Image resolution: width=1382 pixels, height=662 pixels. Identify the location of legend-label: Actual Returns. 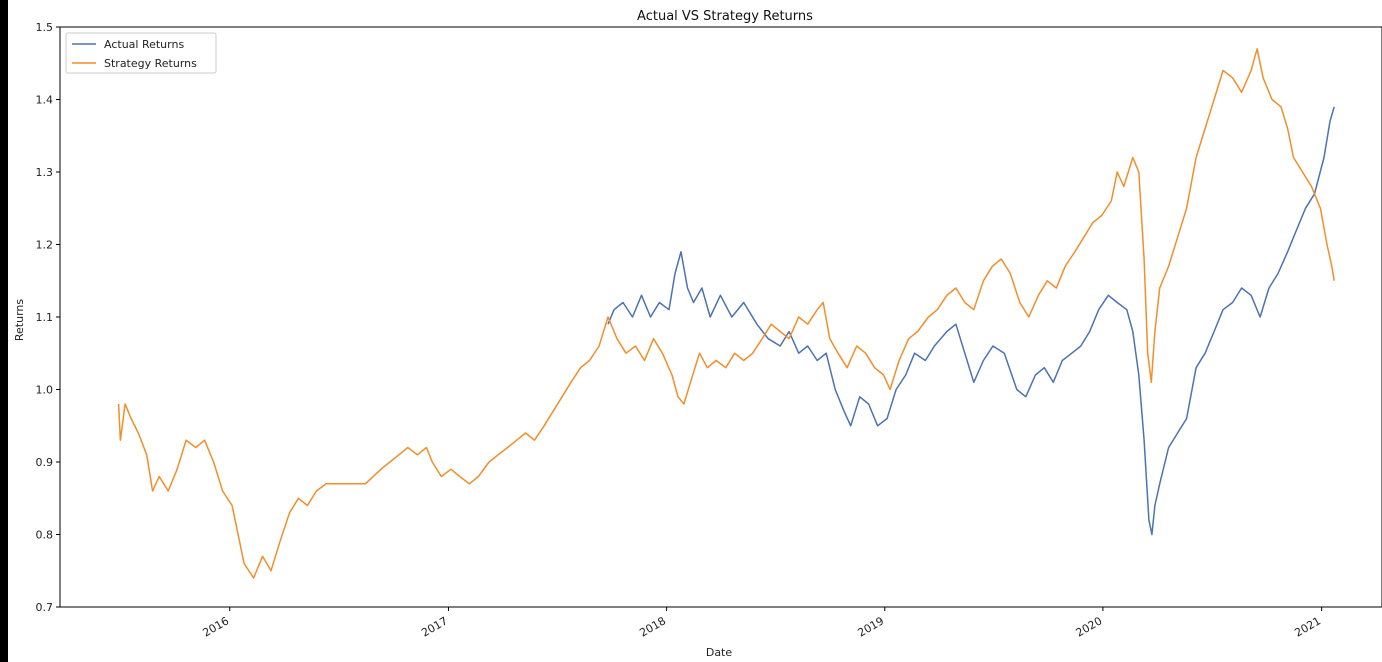
(144, 44).